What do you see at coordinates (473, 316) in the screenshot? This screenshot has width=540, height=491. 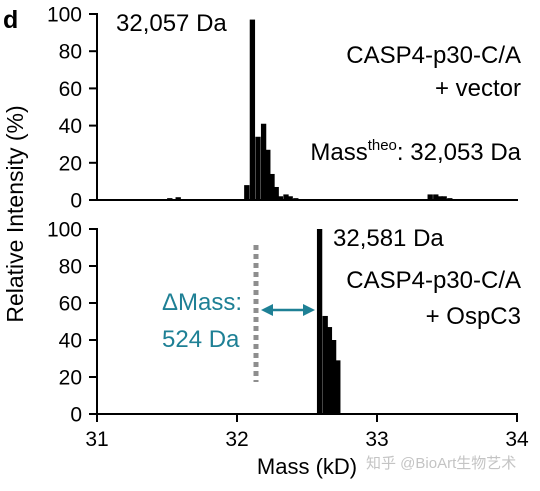 I see `bottom-sample-condition: + OspC3` at bounding box center [473, 316].